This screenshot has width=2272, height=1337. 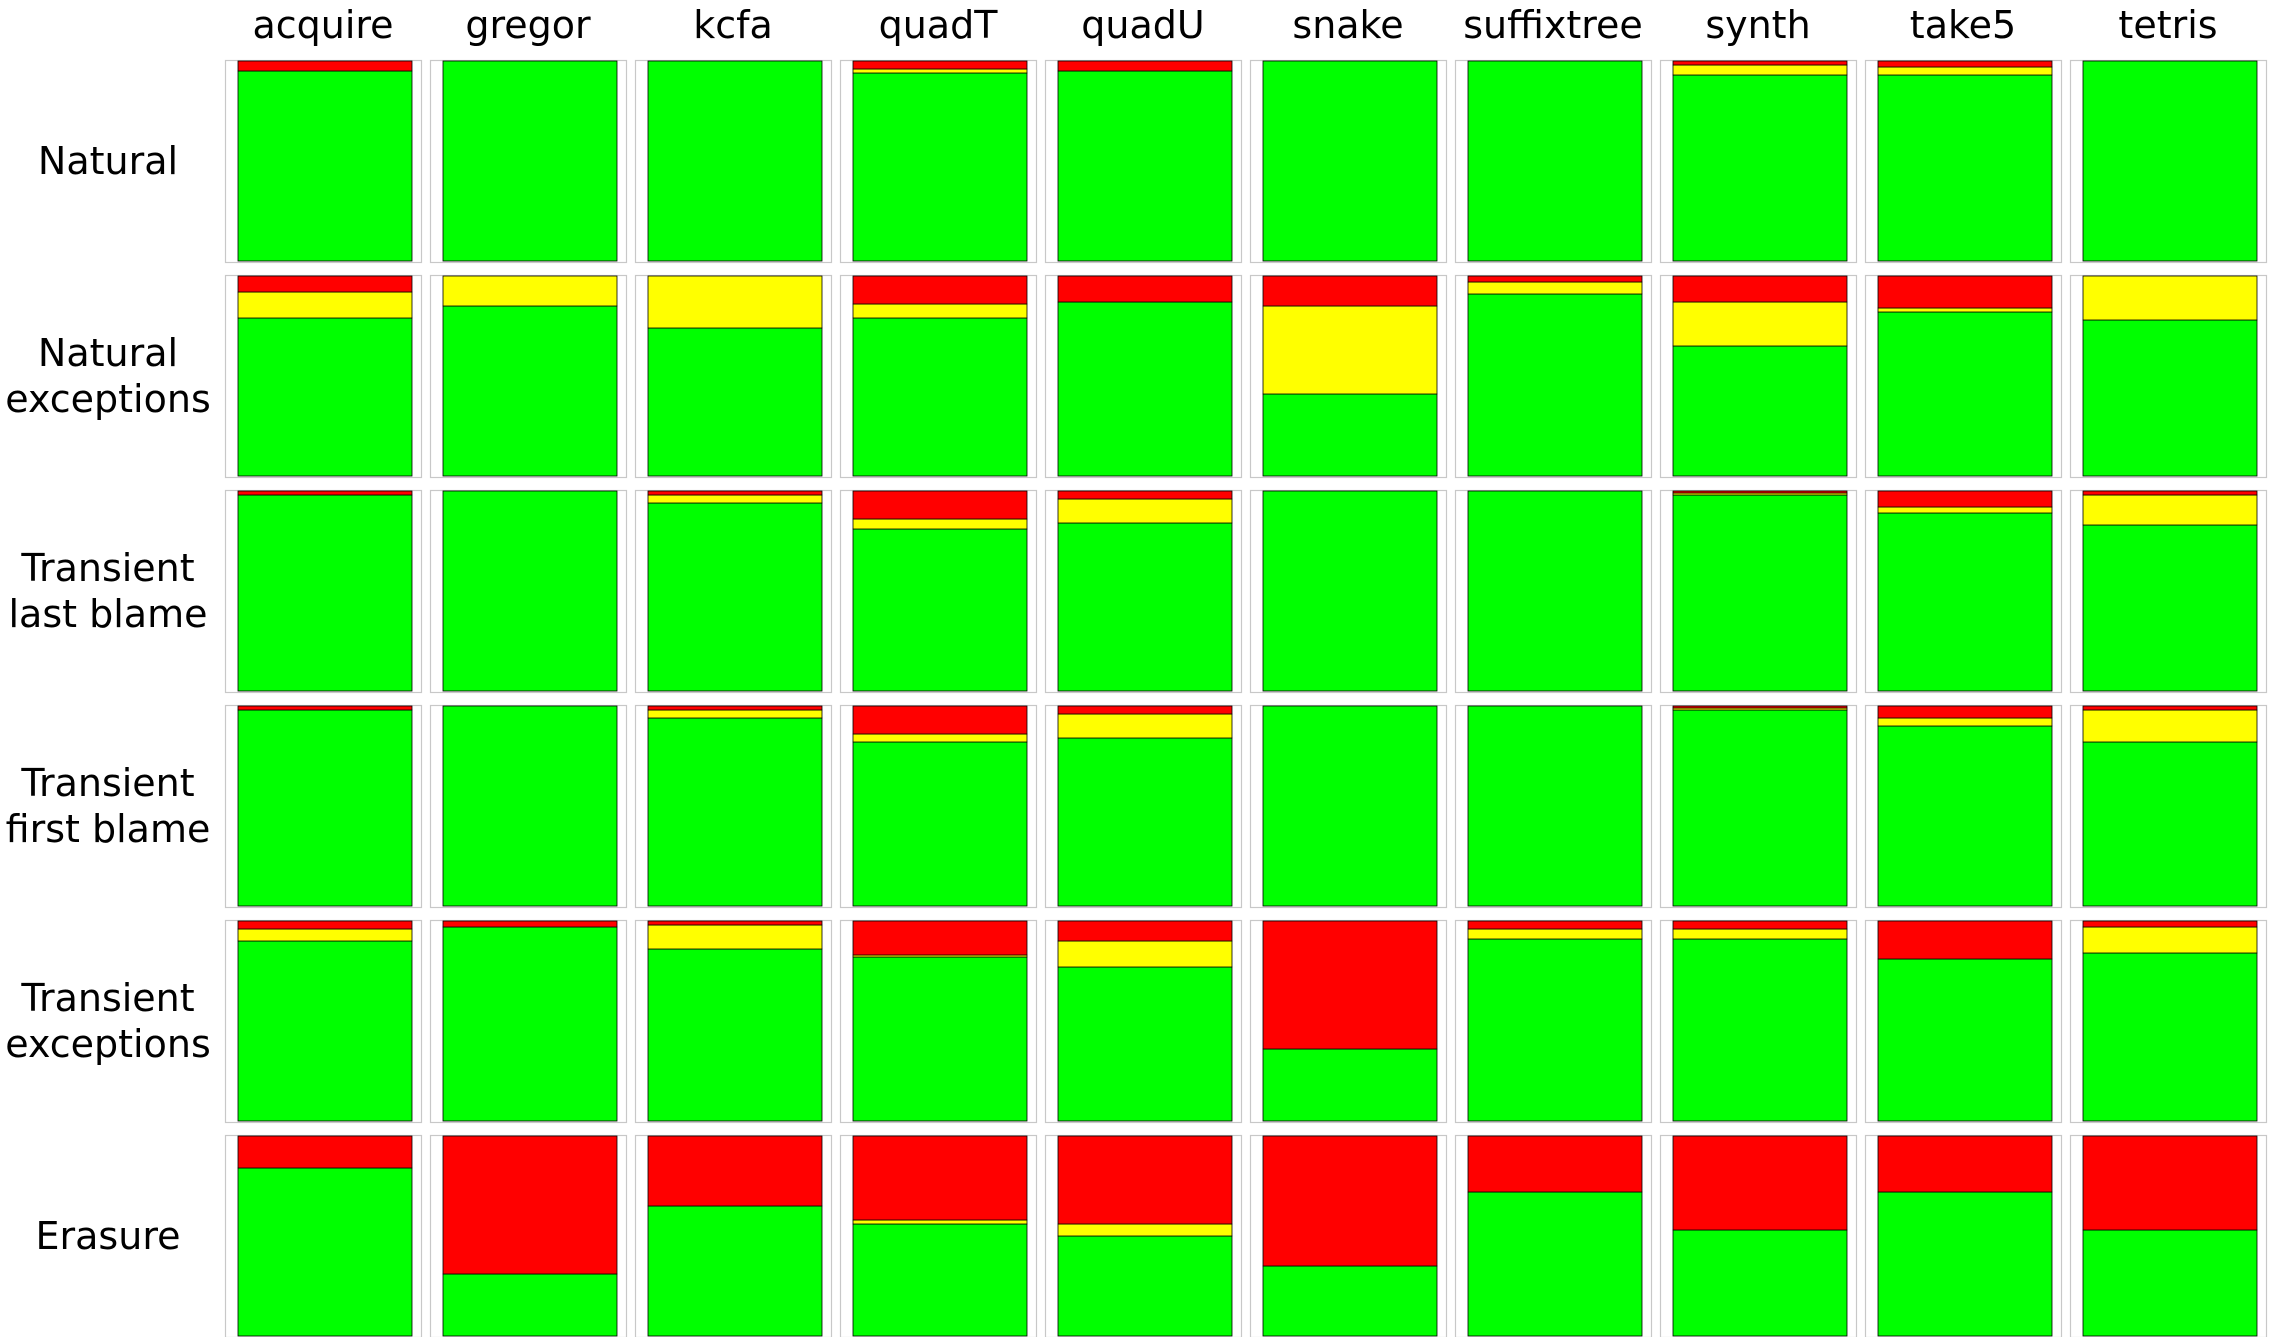 What do you see at coordinates (1553, 25) in the screenshot?
I see `column-label-suffixtree: suffixtree` at bounding box center [1553, 25].